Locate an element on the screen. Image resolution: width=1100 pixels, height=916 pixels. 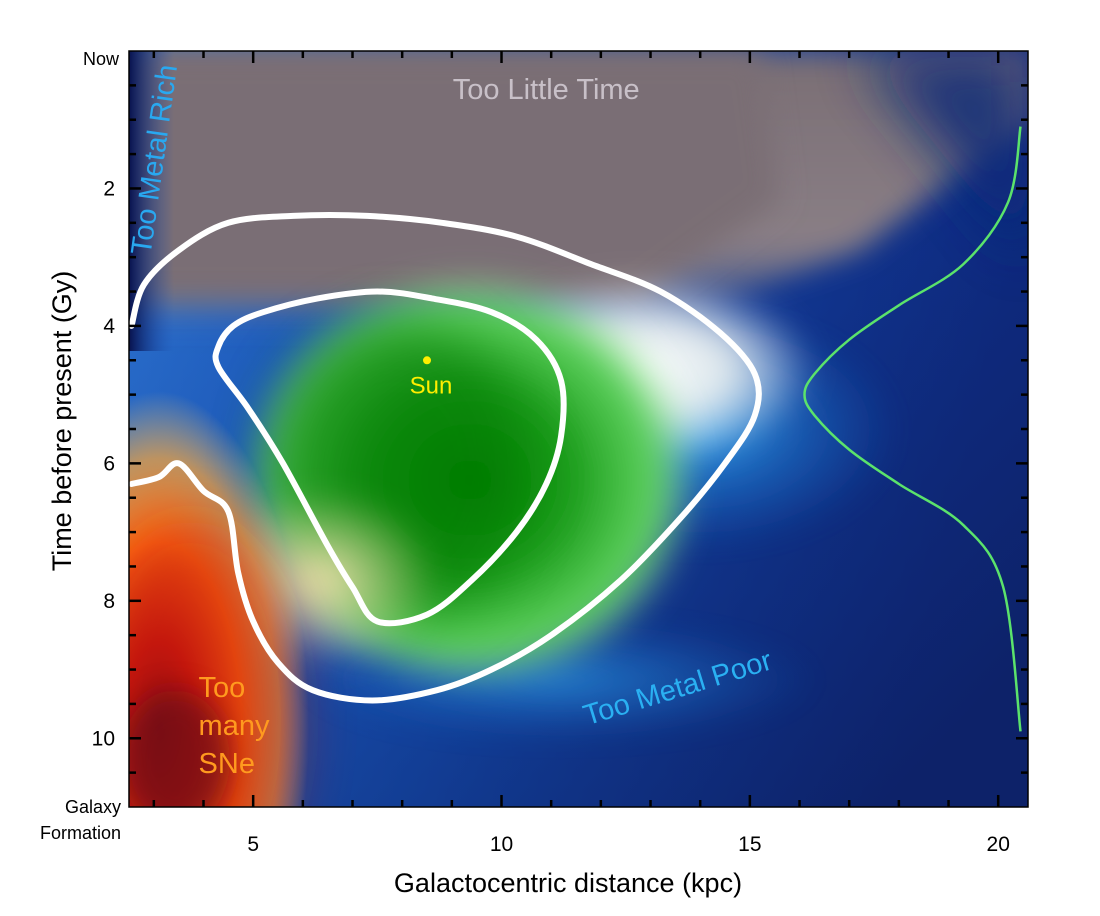
y-bottom-label-line-2: Formation is located at coordinates (80, 833).